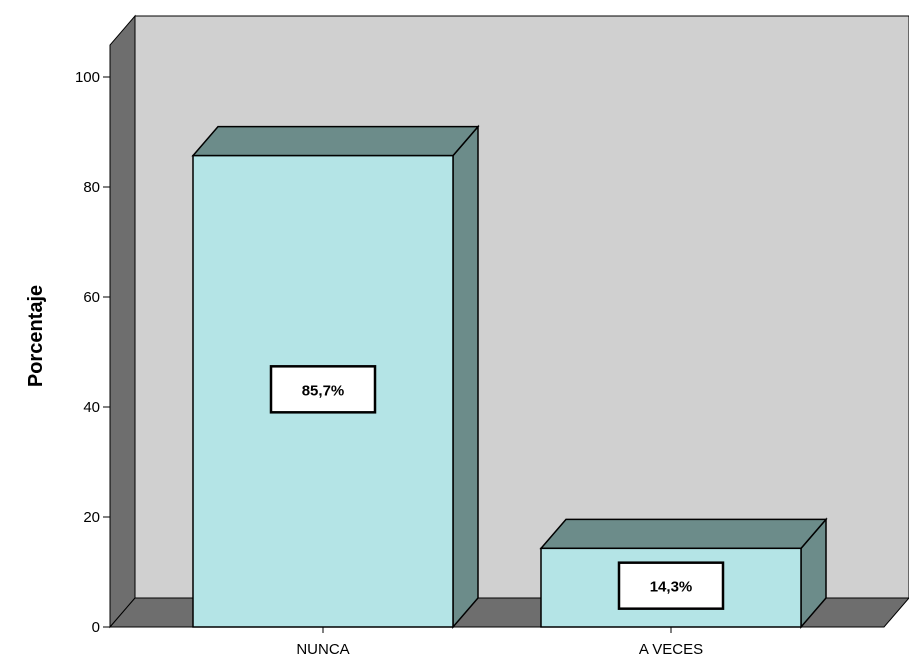 This screenshot has height=663, width=909. I want to click on x-category-label: A VECES, so click(671, 649).